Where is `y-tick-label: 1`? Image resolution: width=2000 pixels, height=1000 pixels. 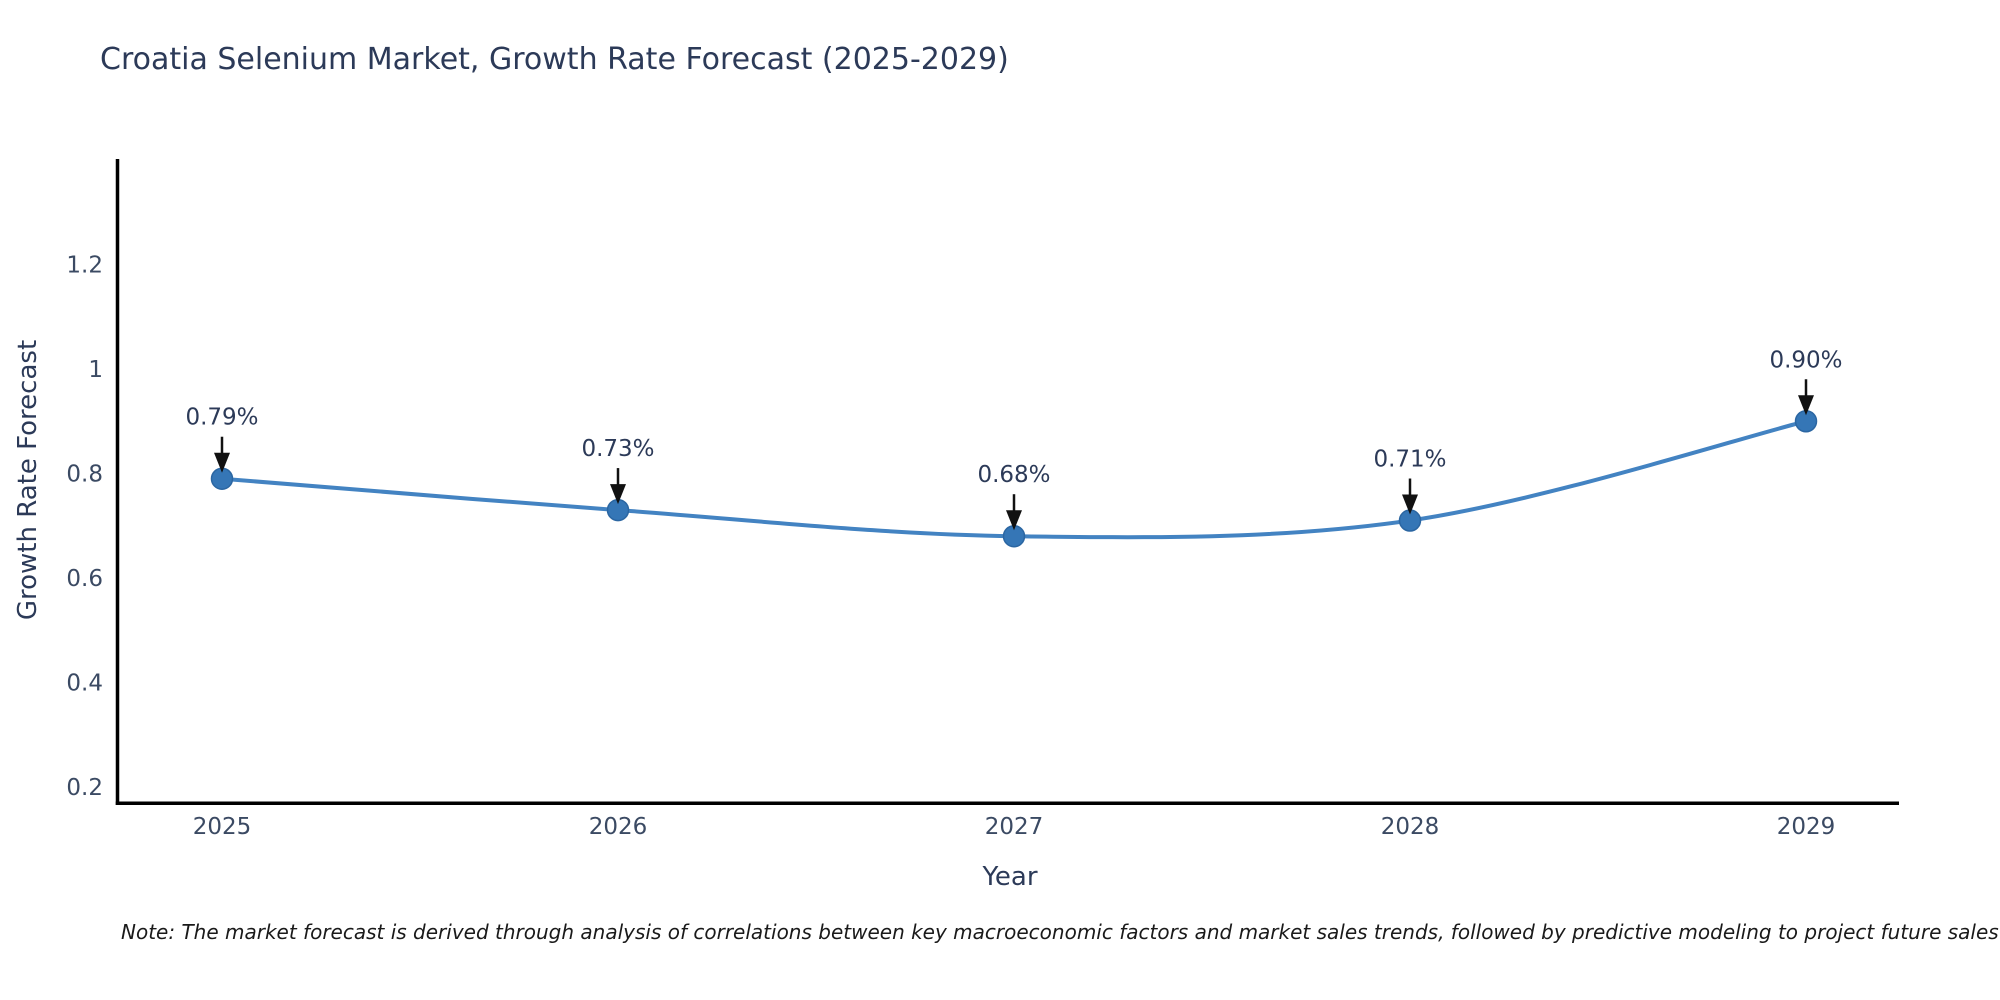
y-tick-label: 1 is located at coordinates (95, 370).